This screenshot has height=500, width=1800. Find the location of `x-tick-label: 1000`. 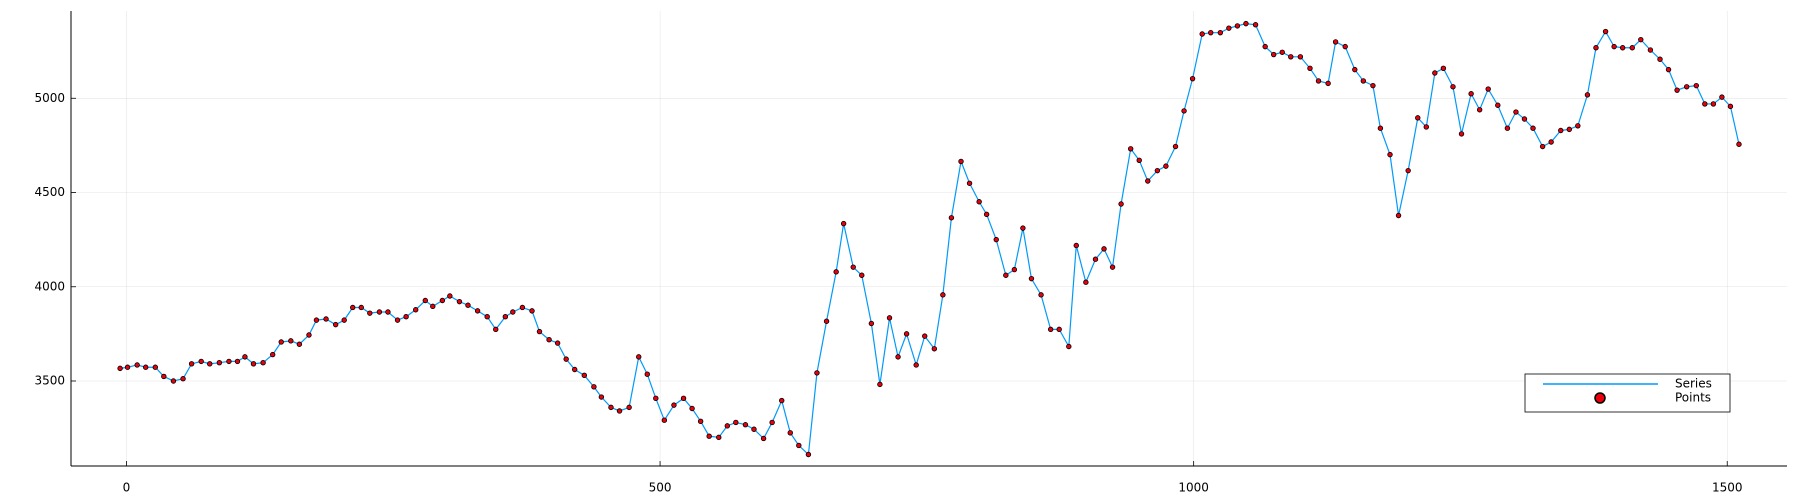

x-tick-label: 1000 is located at coordinates (1193, 488).